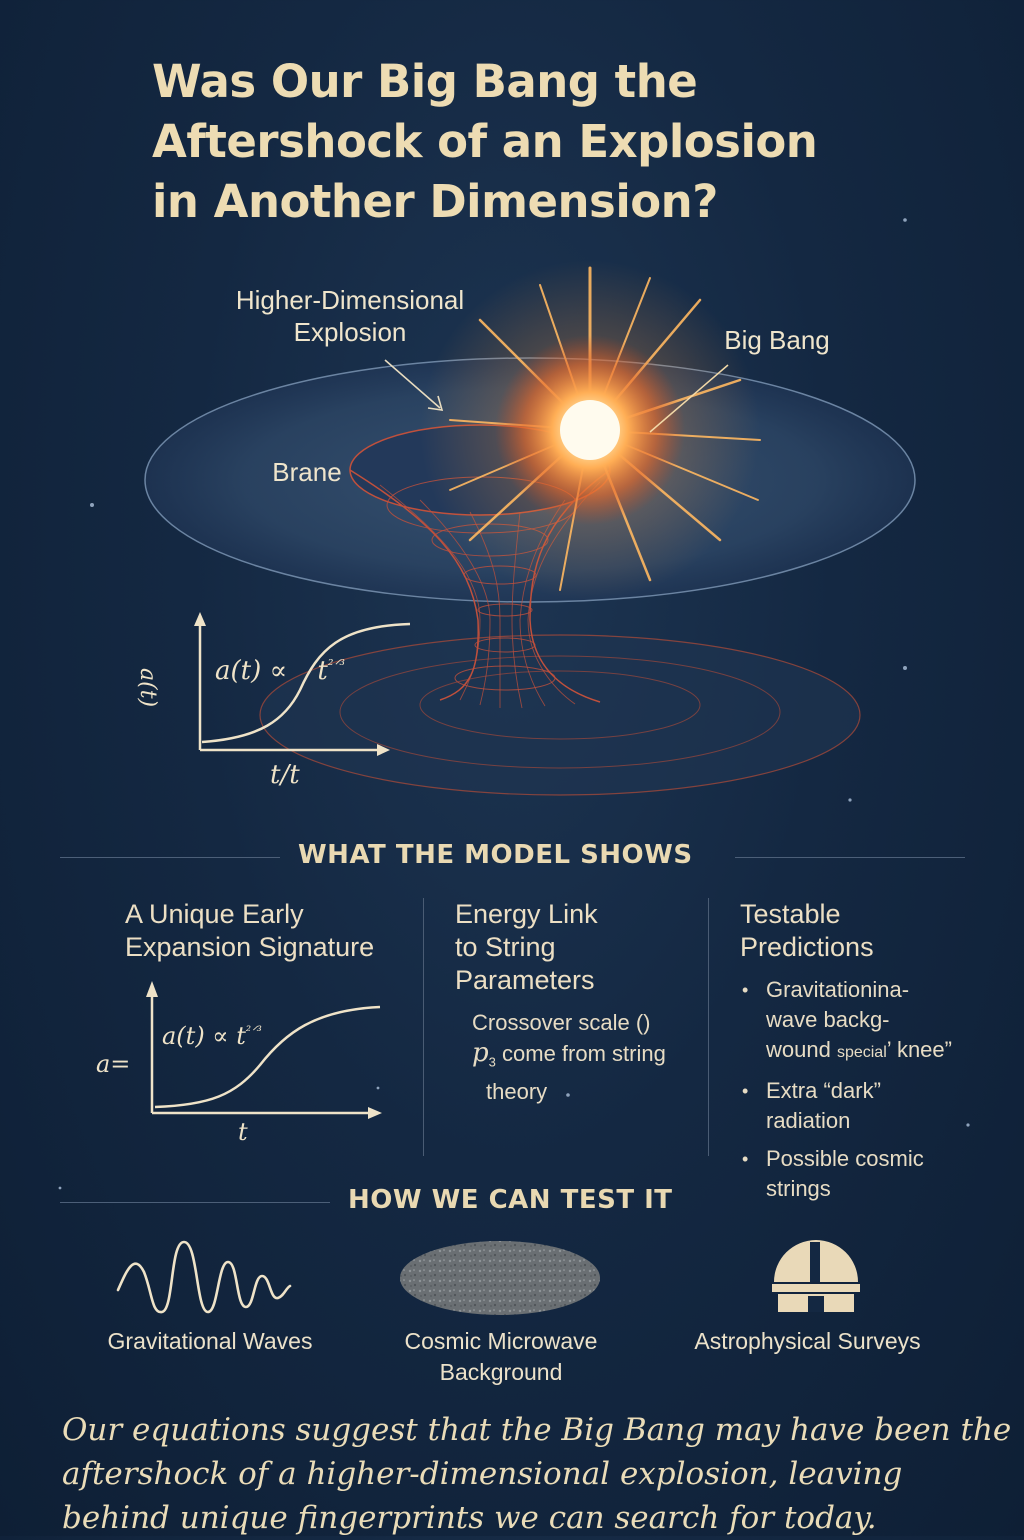 The height and width of the screenshot is (1540, 1024). What do you see at coordinates (495, 855) in the screenshot?
I see `model-section-heading: WHAT THE MODEL SHOWS` at bounding box center [495, 855].